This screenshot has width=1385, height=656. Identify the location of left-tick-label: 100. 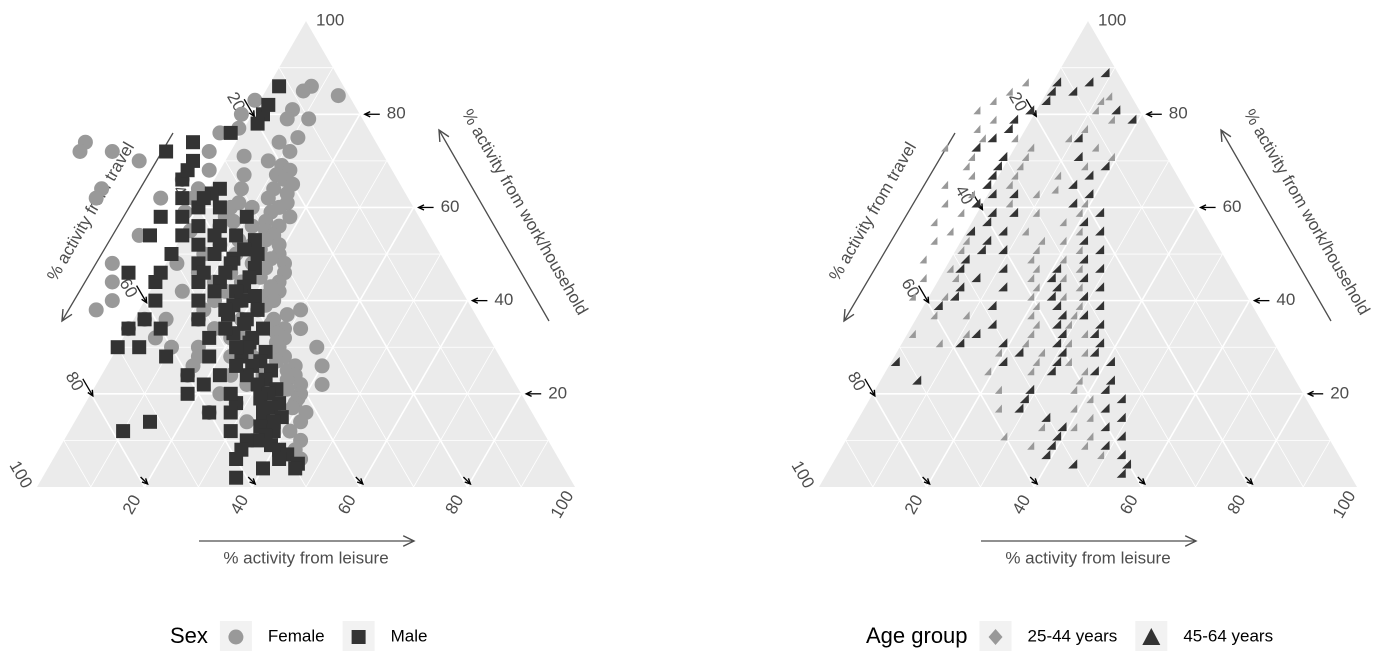
(21, 474).